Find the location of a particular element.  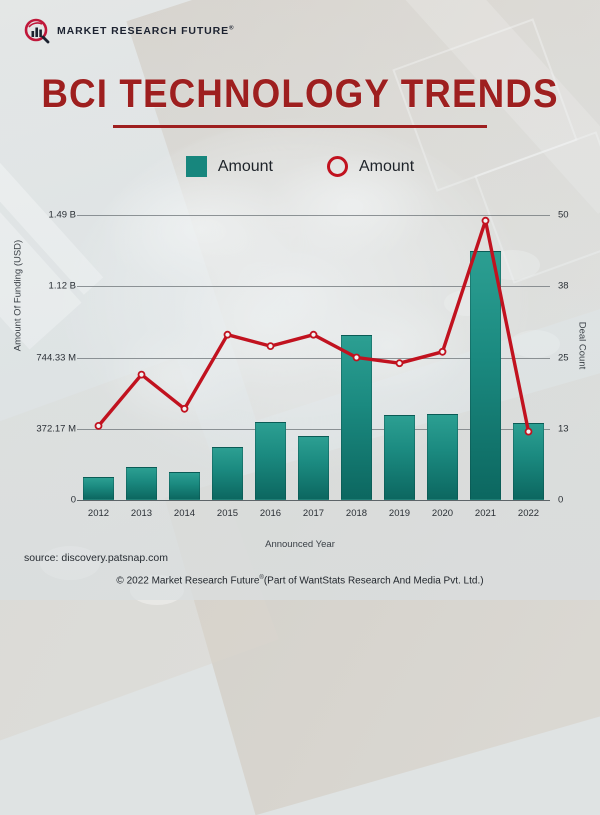

source-note: source: discovery.patsnap.com is located at coordinates (96, 558).